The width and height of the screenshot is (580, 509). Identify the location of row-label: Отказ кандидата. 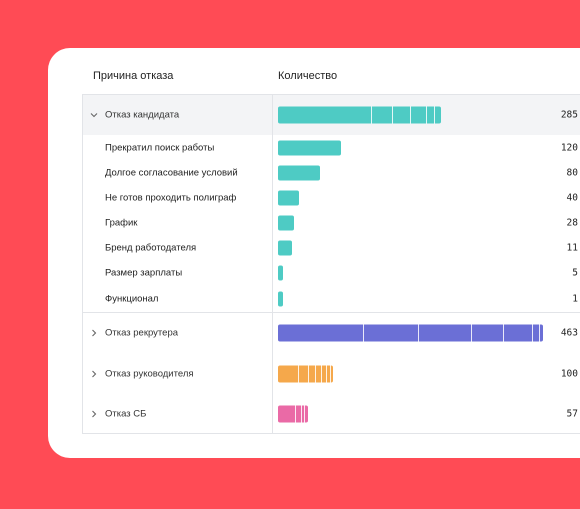
(142, 115).